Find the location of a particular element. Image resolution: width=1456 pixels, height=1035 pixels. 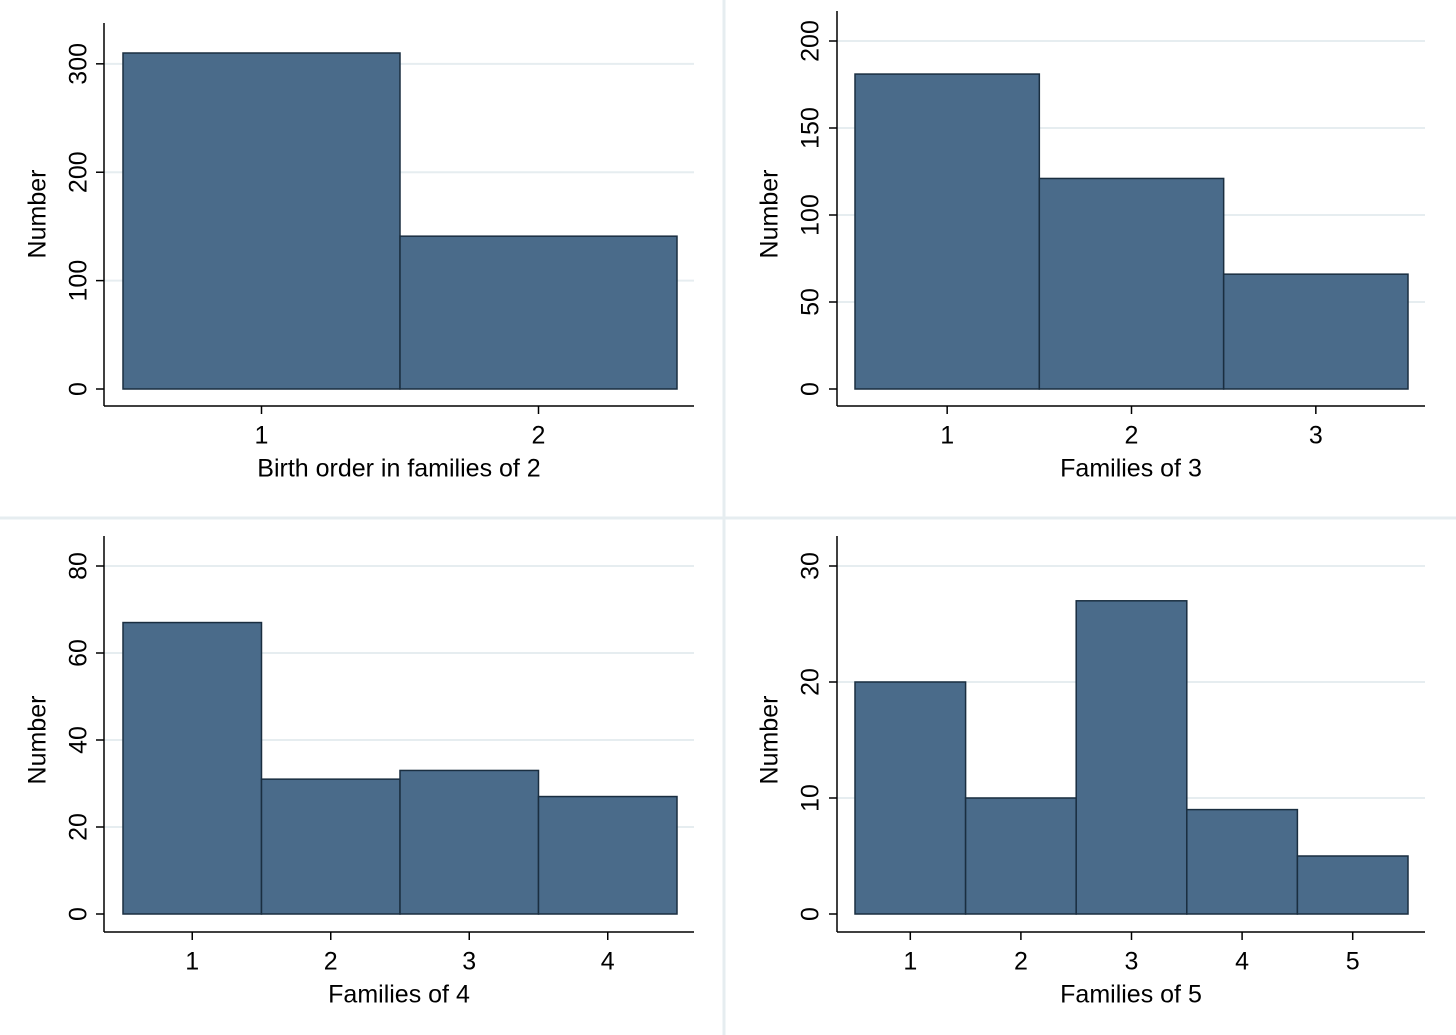

y-tick-label: 80 is located at coordinates (79, 566).